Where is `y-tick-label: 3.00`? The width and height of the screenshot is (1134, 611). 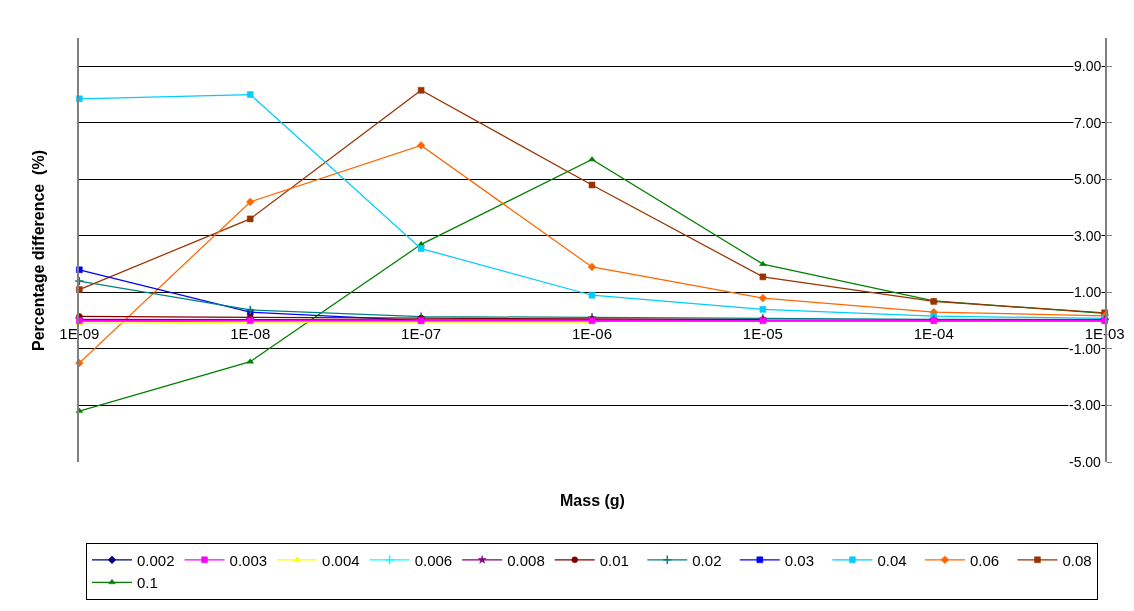 y-tick-label: 3.00 is located at coordinates (1088, 236).